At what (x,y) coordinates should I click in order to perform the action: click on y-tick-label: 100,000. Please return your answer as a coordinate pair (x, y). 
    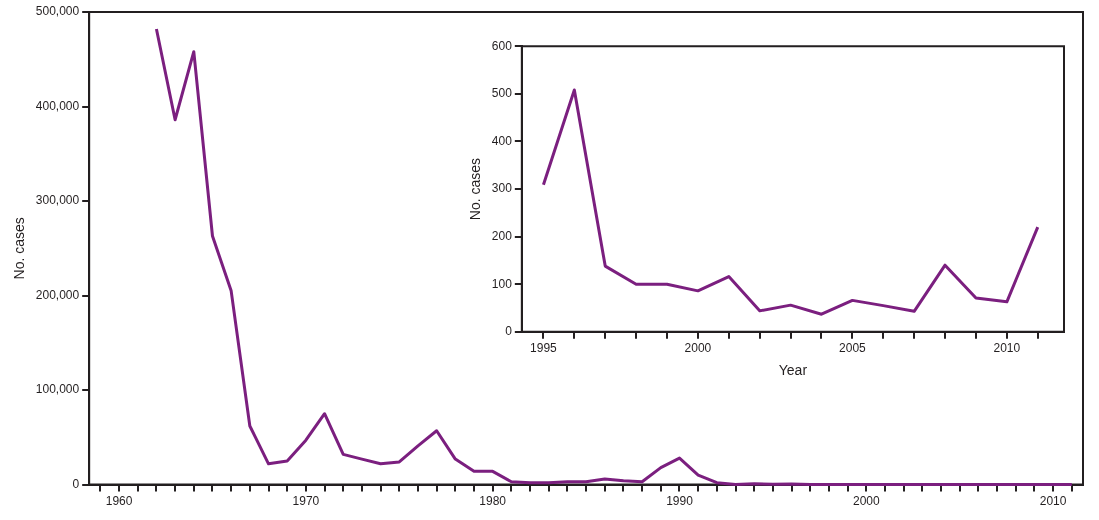
    Looking at the image, I should click on (57, 389).